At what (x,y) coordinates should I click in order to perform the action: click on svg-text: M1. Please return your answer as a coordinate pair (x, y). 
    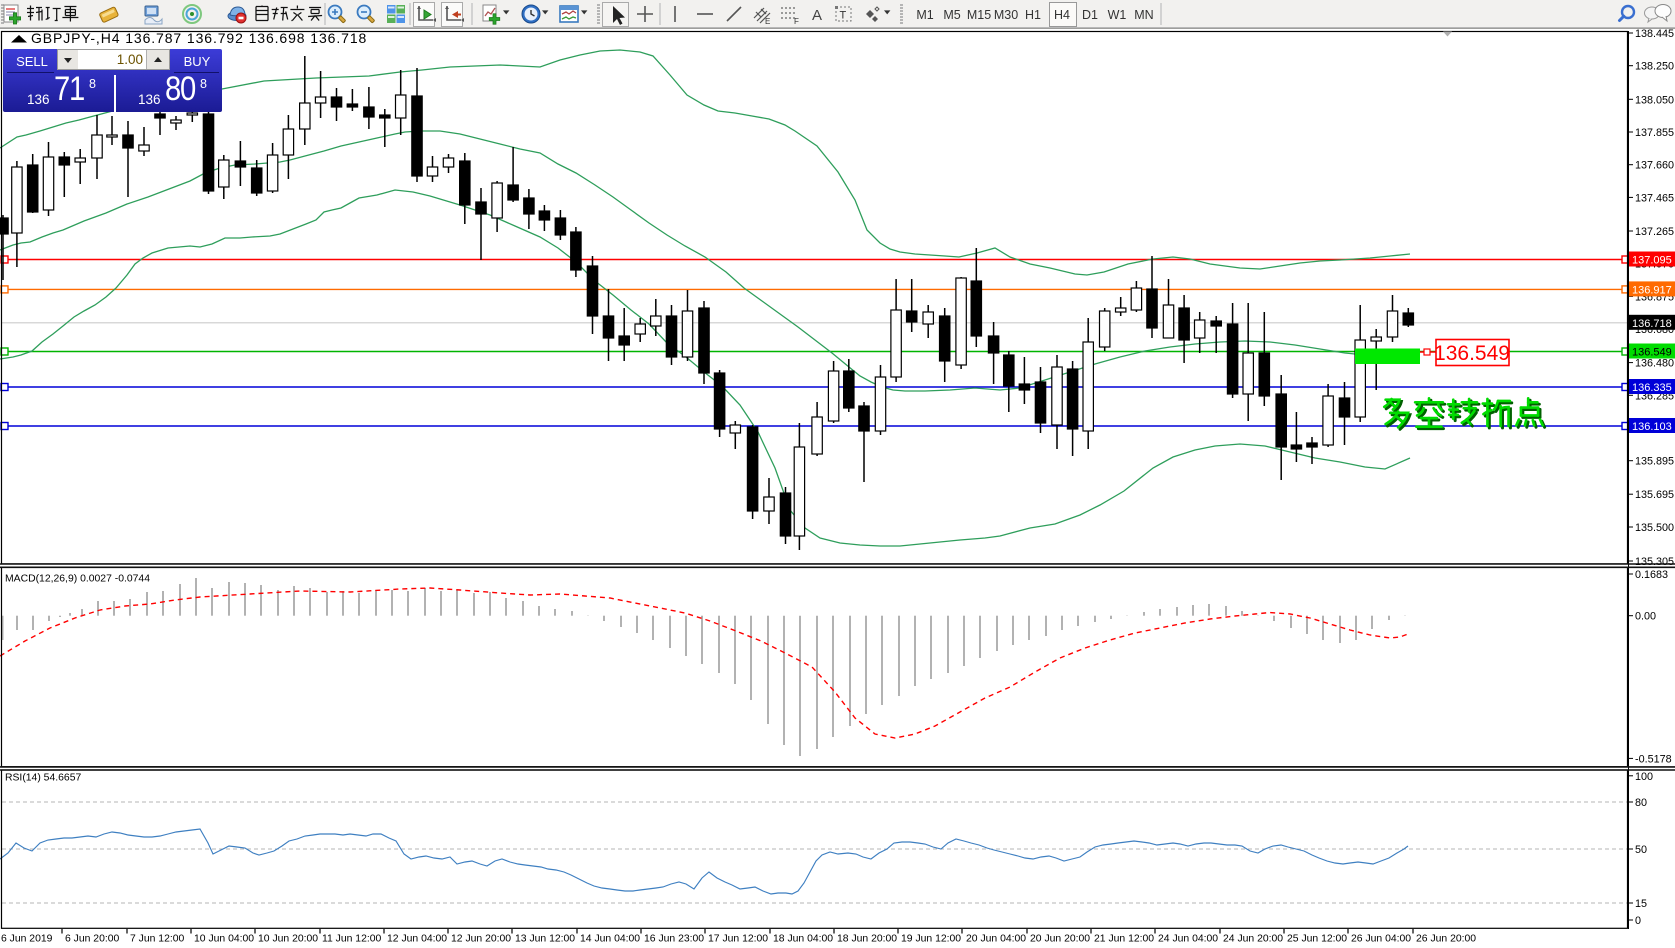
    Looking at the image, I should click on (924, 15).